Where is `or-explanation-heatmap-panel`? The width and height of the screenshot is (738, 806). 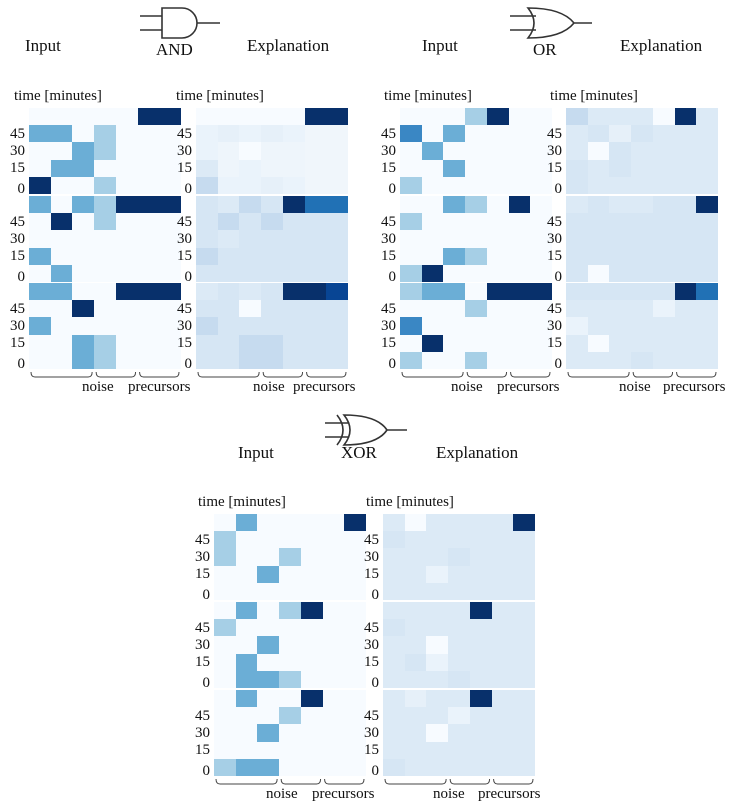
or-explanation-heatmap-panel is located at coordinates (642, 151).